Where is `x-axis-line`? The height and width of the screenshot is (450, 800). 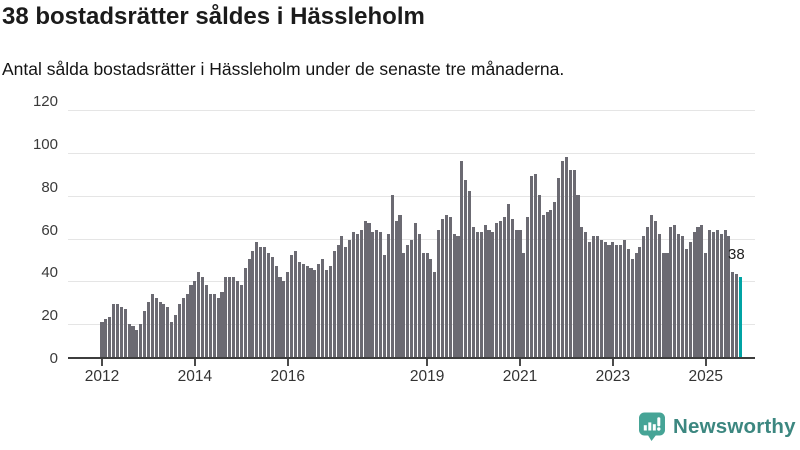
x-axis-line is located at coordinates (411, 358).